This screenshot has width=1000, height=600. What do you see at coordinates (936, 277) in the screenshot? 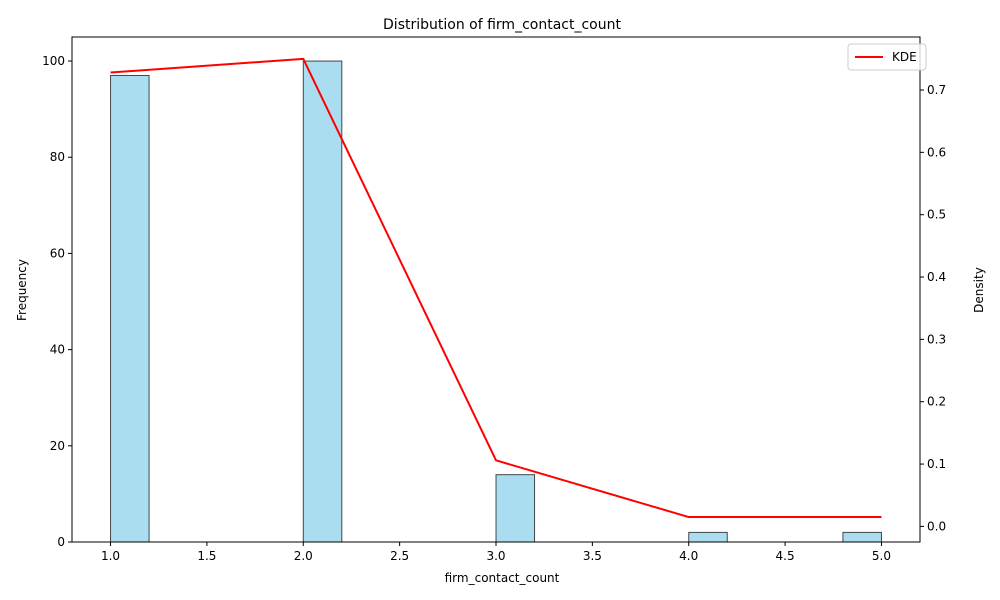
I see `y2-tick-label: 0.4` at bounding box center [936, 277].